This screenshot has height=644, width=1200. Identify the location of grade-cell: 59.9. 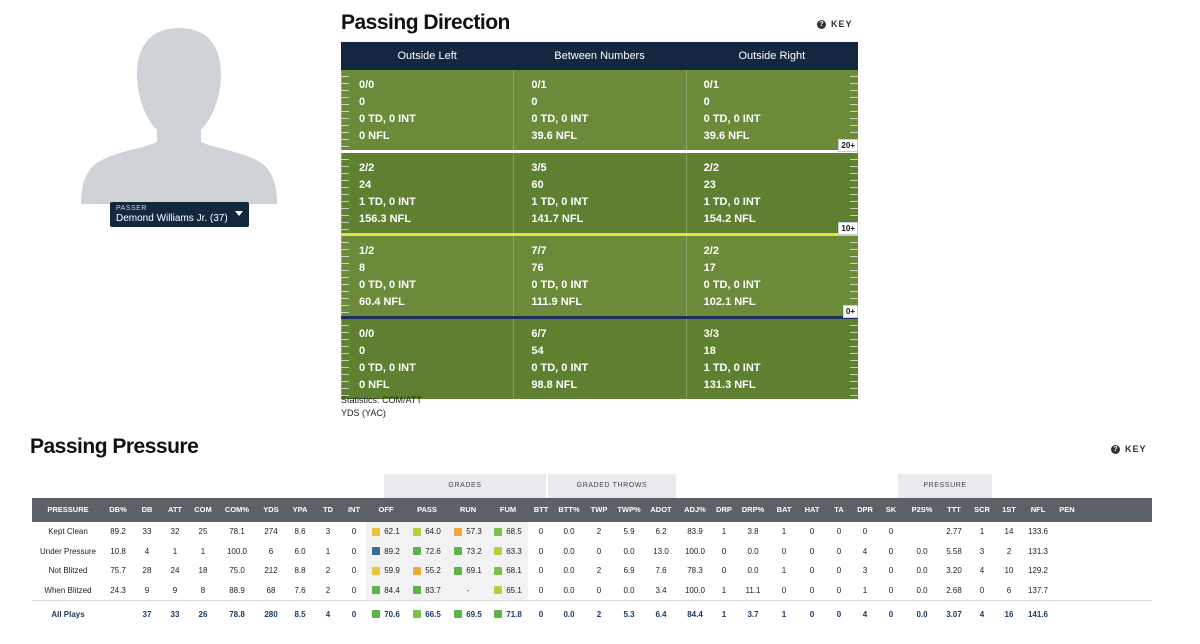
(386, 571).